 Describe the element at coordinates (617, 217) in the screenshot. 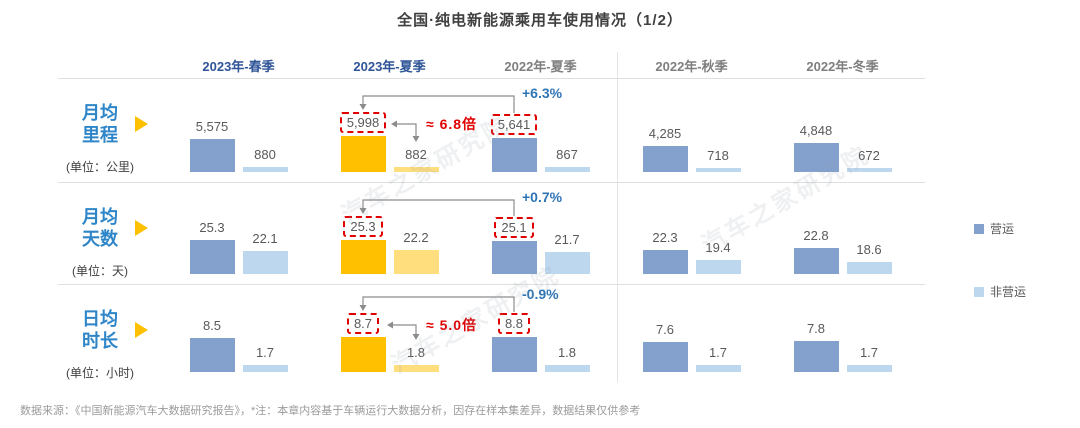

I see `column-separator` at that location.